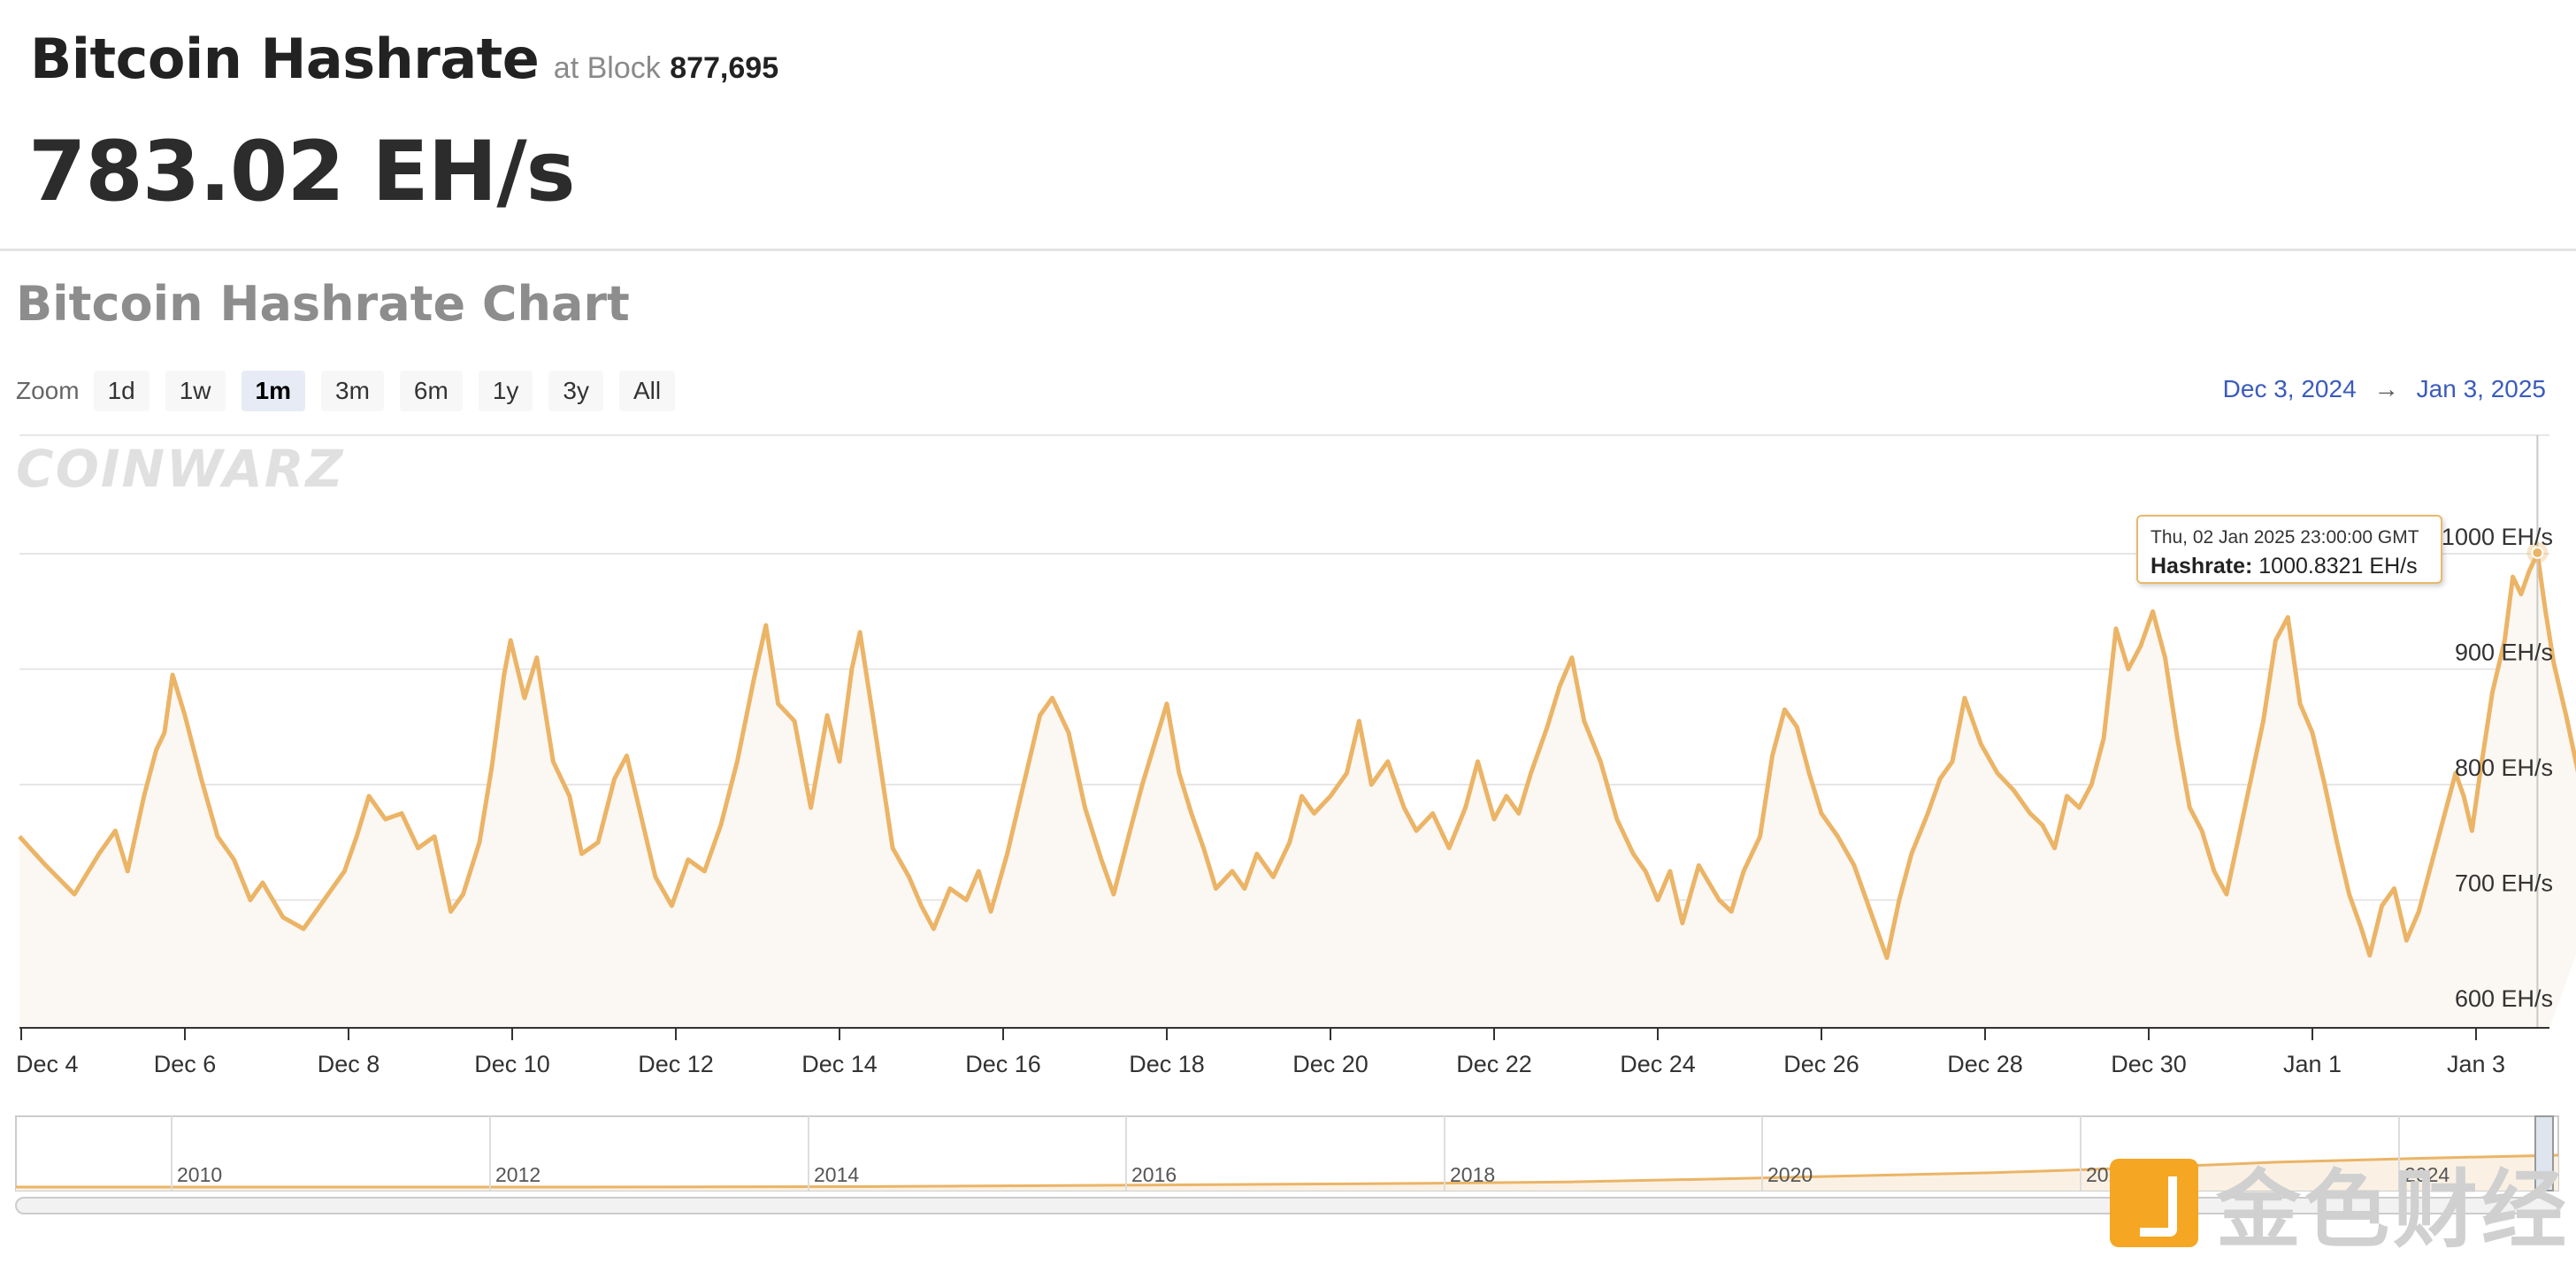  Describe the element at coordinates (1287, 1173) in the screenshot. I see `navigator-area` at that location.